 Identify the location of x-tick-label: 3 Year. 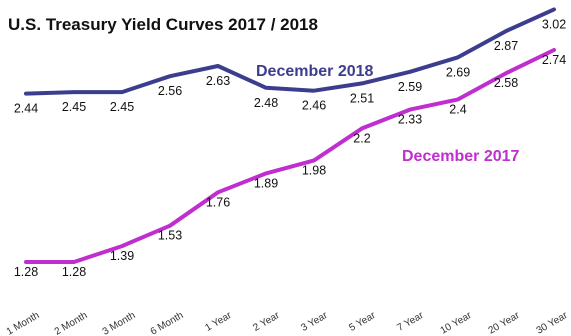
(314, 322).